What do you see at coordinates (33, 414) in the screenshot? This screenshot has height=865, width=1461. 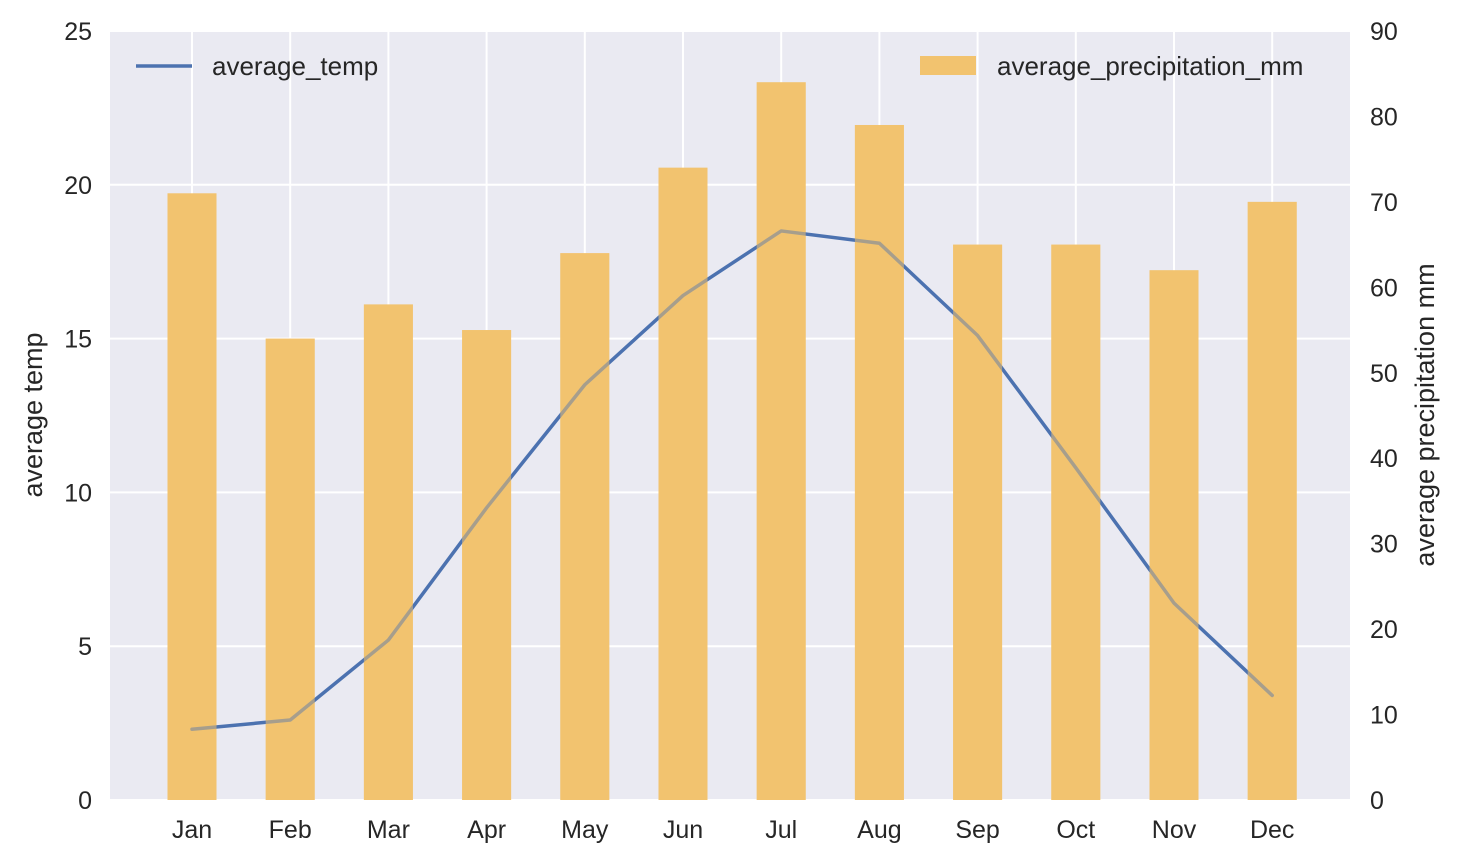 I see `y-axis-label-left: average temp` at bounding box center [33, 414].